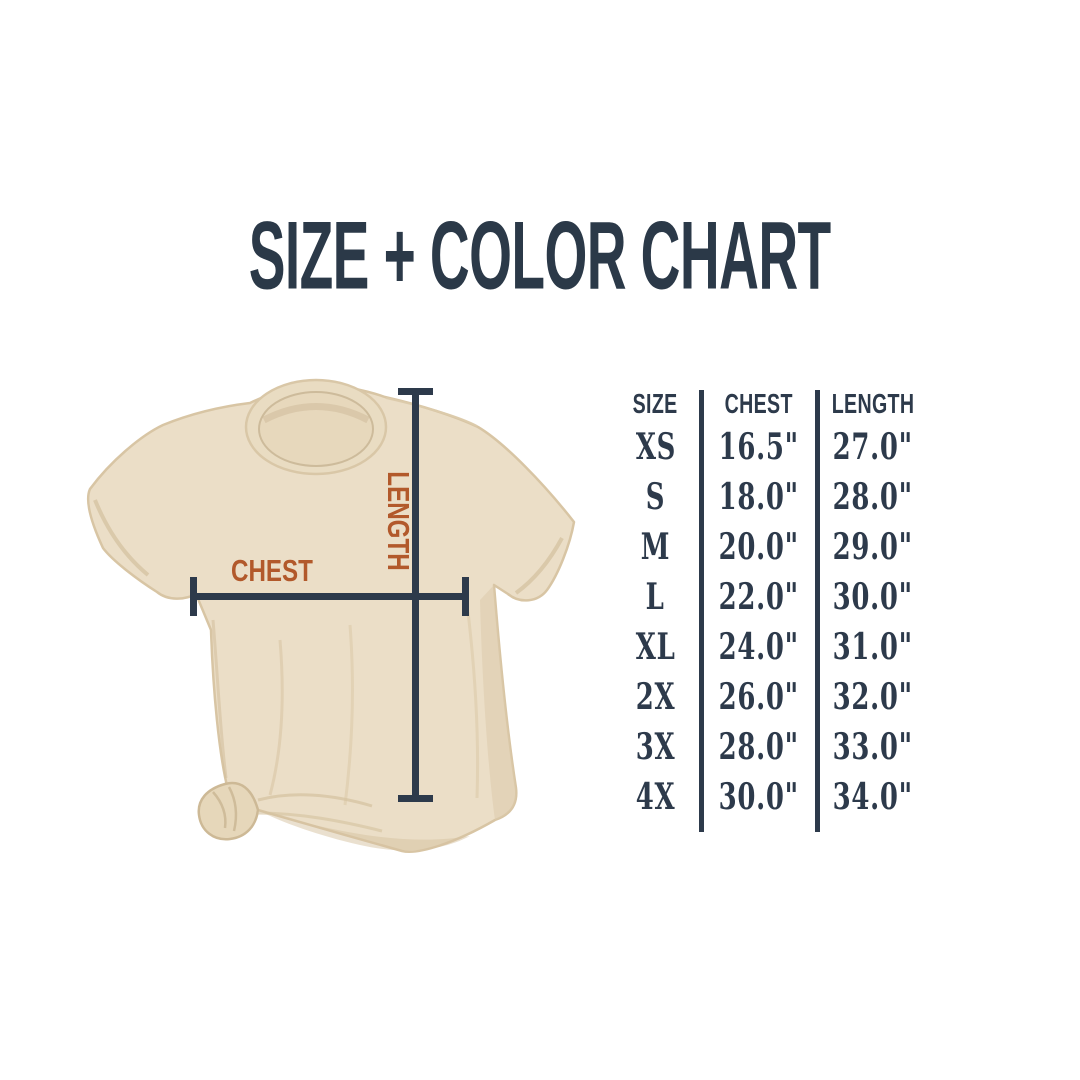  What do you see at coordinates (415, 798) in the screenshot?
I see `length-line-bottom-cap` at bounding box center [415, 798].